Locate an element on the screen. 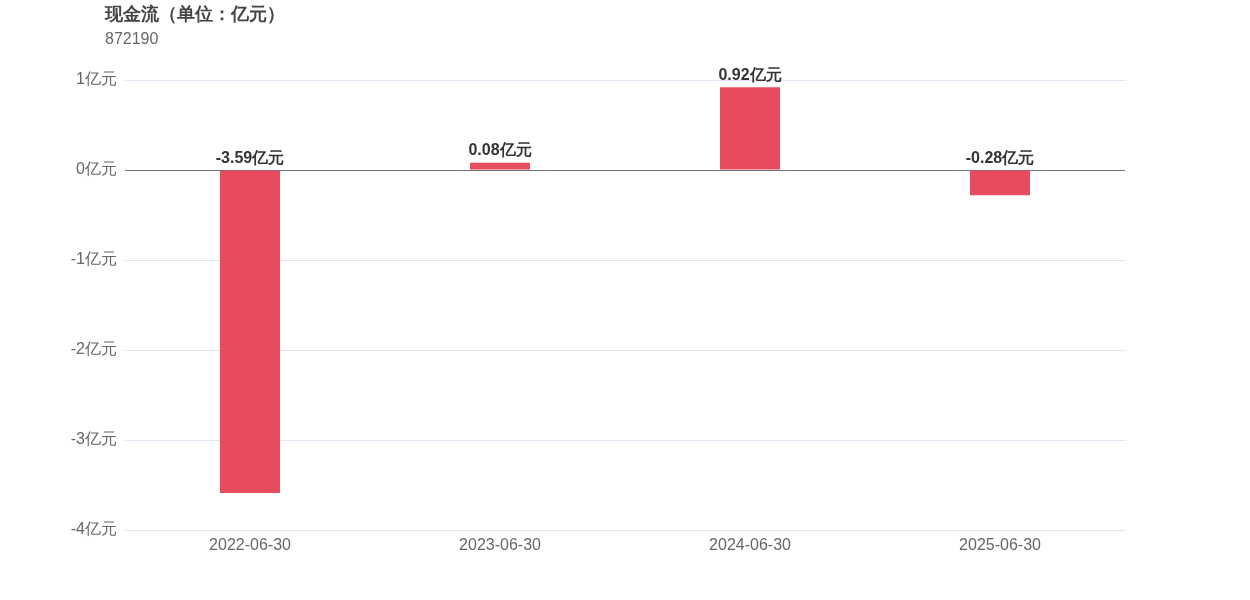 This screenshot has height=600, width=1250. chart-title: 现金流（单位：亿元） is located at coordinates (195, 14).